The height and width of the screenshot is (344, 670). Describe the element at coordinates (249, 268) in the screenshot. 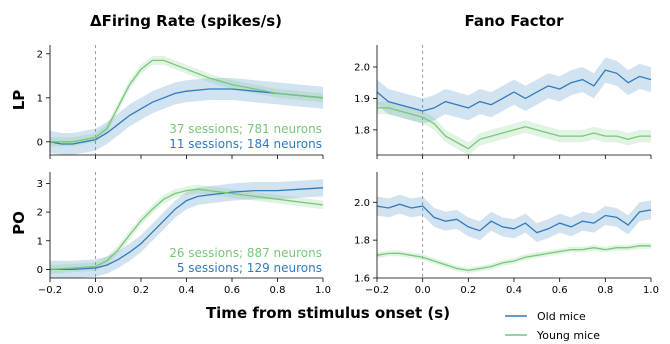

I see `annotation-po-old: 5 sessions; 129 neurons` at that location.